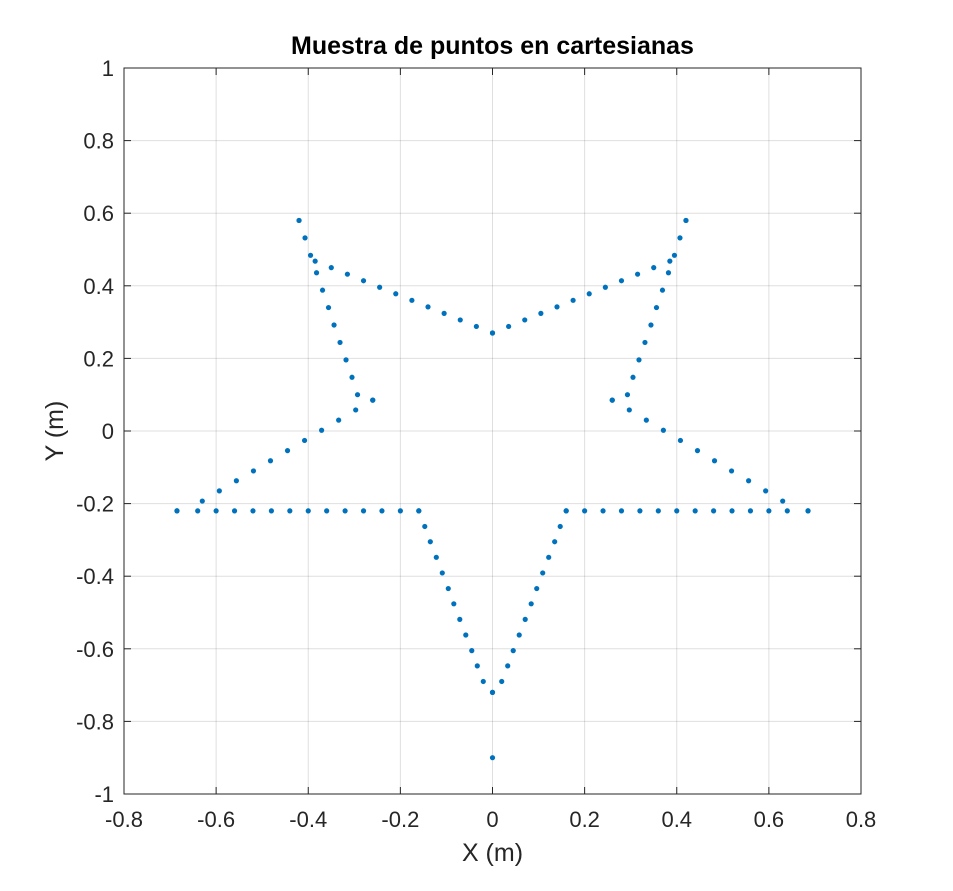 This screenshot has height=891, width=953. Describe the element at coordinates (55, 431) in the screenshot. I see `y-axis-title: Y (m)` at that location.